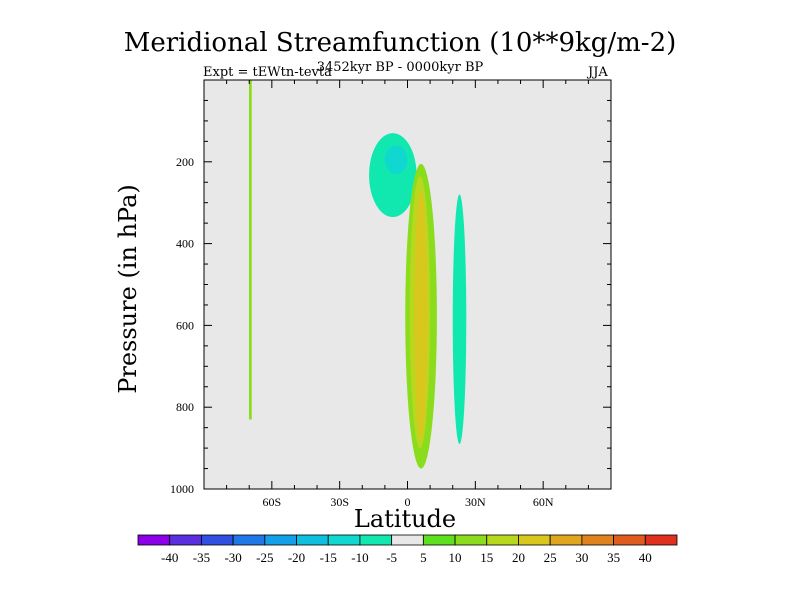  What do you see at coordinates (421, 315) in the screenshot?
I see `tropical-positive-core` at bounding box center [421, 315].